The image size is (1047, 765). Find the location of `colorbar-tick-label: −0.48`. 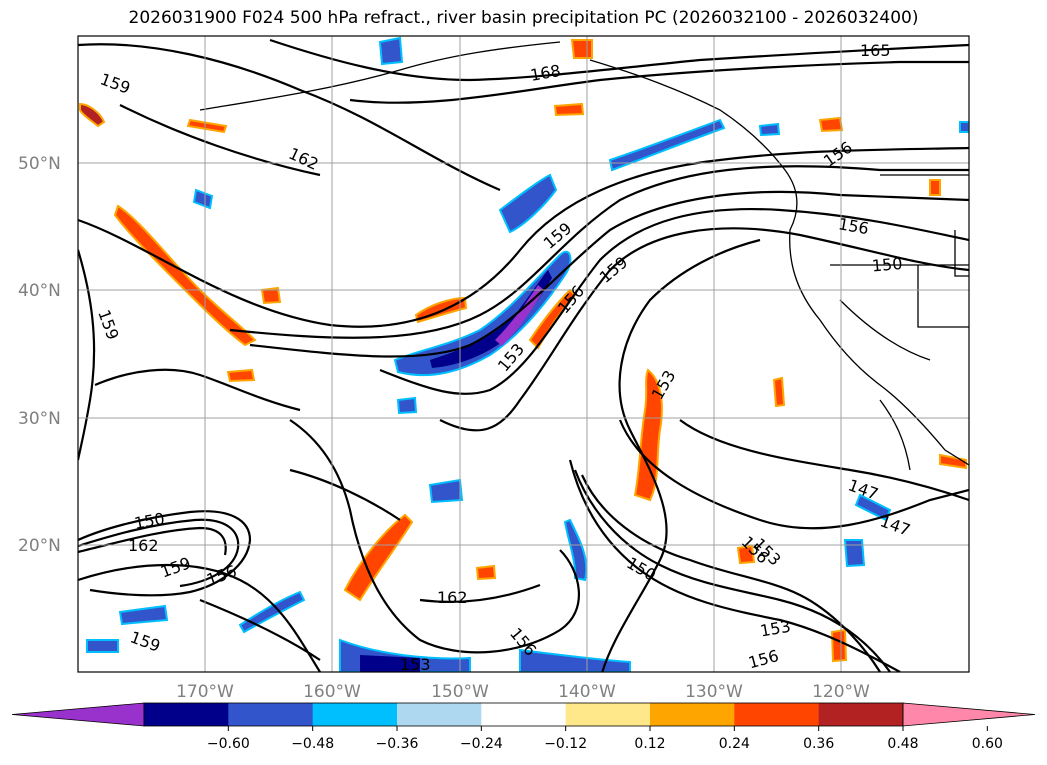

colorbar-tick-label: −0.48 is located at coordinates (312, 744).